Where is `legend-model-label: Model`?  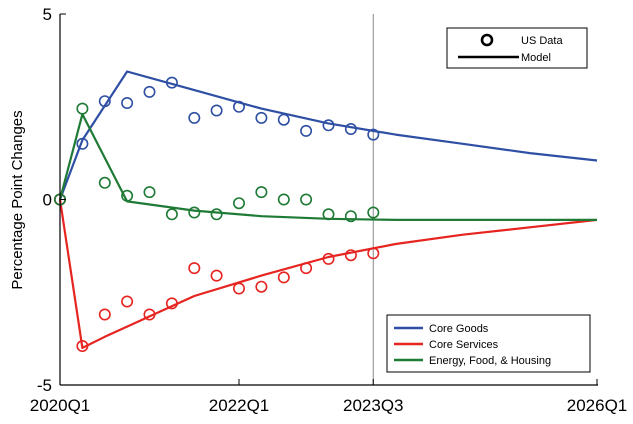 legend-model-label: Model is located at coordinates (536, 58).